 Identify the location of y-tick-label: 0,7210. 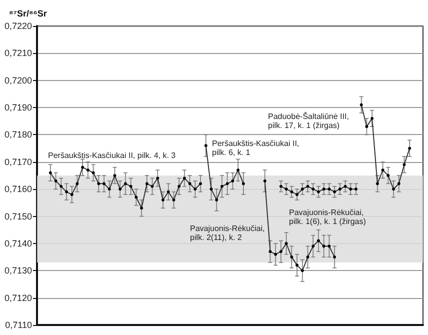
(18, 53).